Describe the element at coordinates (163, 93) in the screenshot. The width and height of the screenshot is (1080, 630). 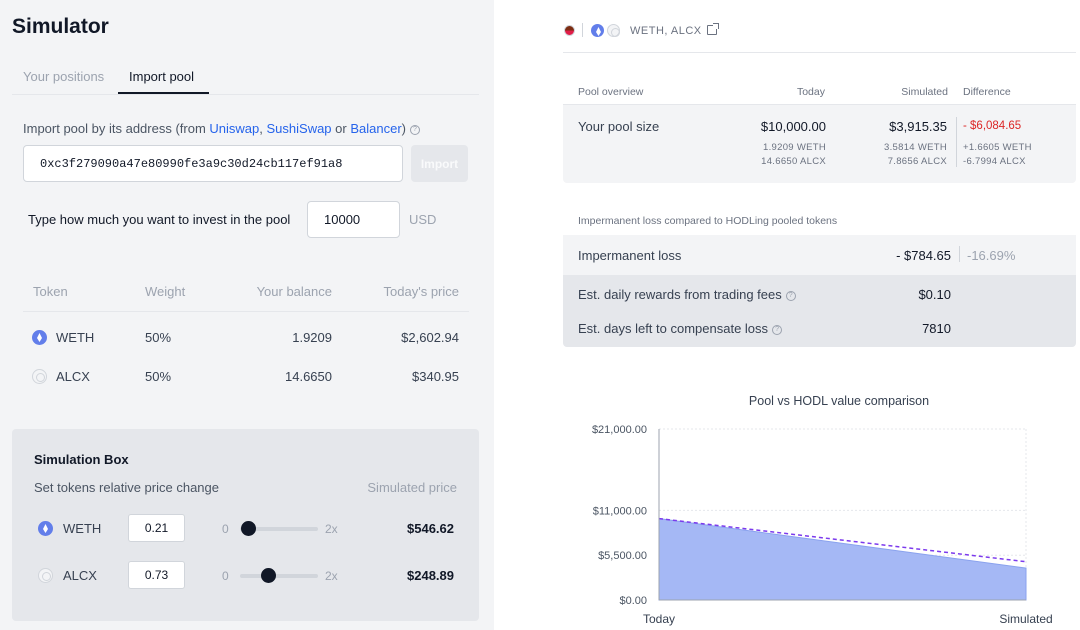
I see `active-tab-indicator` at that location.